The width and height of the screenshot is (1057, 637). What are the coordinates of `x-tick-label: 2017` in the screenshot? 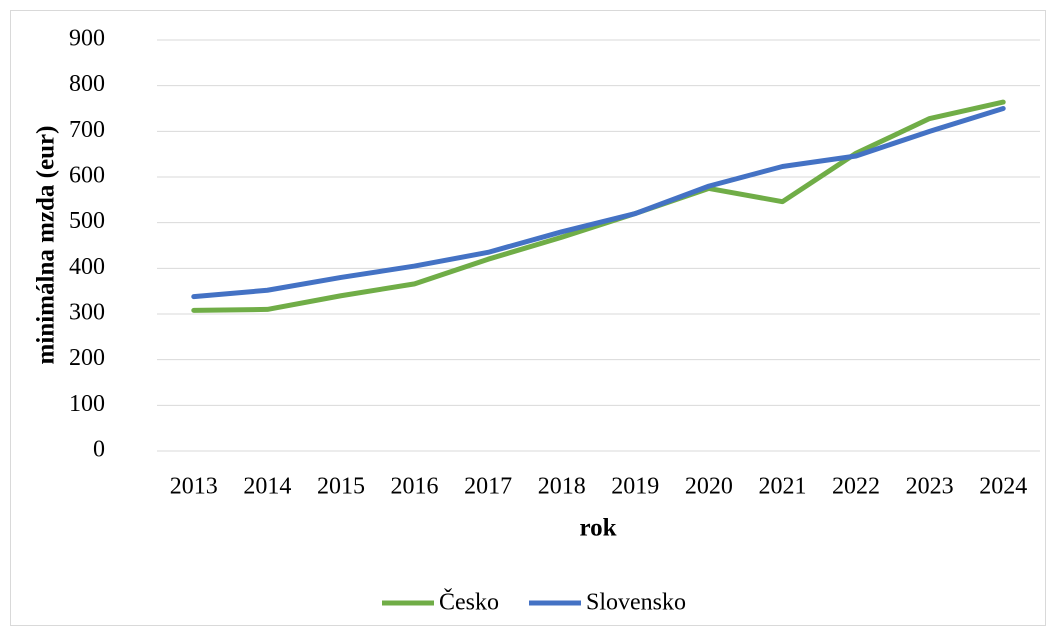 It's located at (488, 487).